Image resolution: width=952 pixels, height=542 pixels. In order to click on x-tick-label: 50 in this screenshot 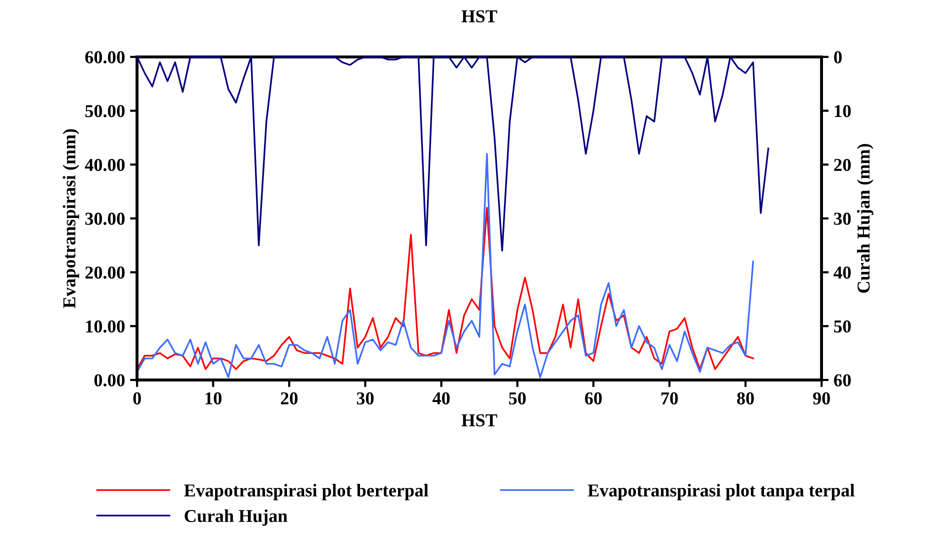, I will do `click(517, 398)`.